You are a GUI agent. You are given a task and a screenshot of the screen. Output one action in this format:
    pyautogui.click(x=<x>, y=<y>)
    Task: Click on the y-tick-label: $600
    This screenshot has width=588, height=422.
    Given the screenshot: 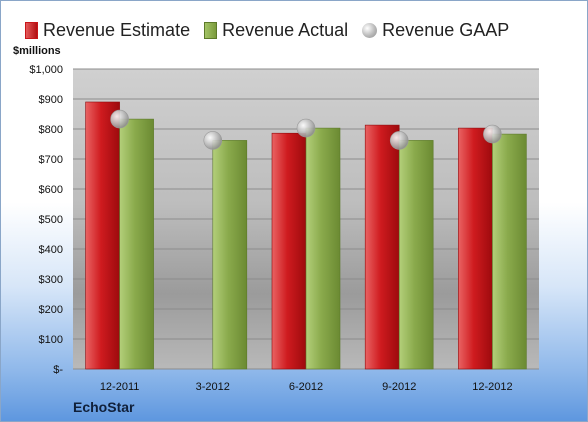 What is the action you would take?
    pyautogui.click(x=51, y=190)
    